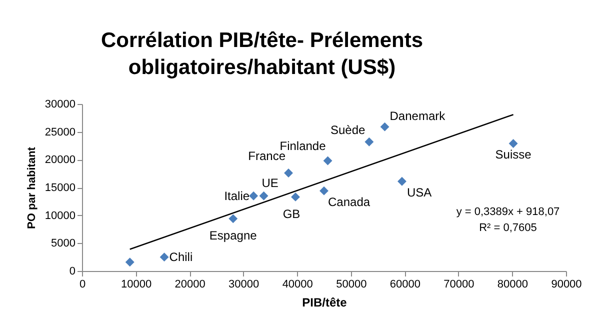 The height and width of the screenshot is (331, 599). I want to click on annotation: Danemark, so click(418, 115).